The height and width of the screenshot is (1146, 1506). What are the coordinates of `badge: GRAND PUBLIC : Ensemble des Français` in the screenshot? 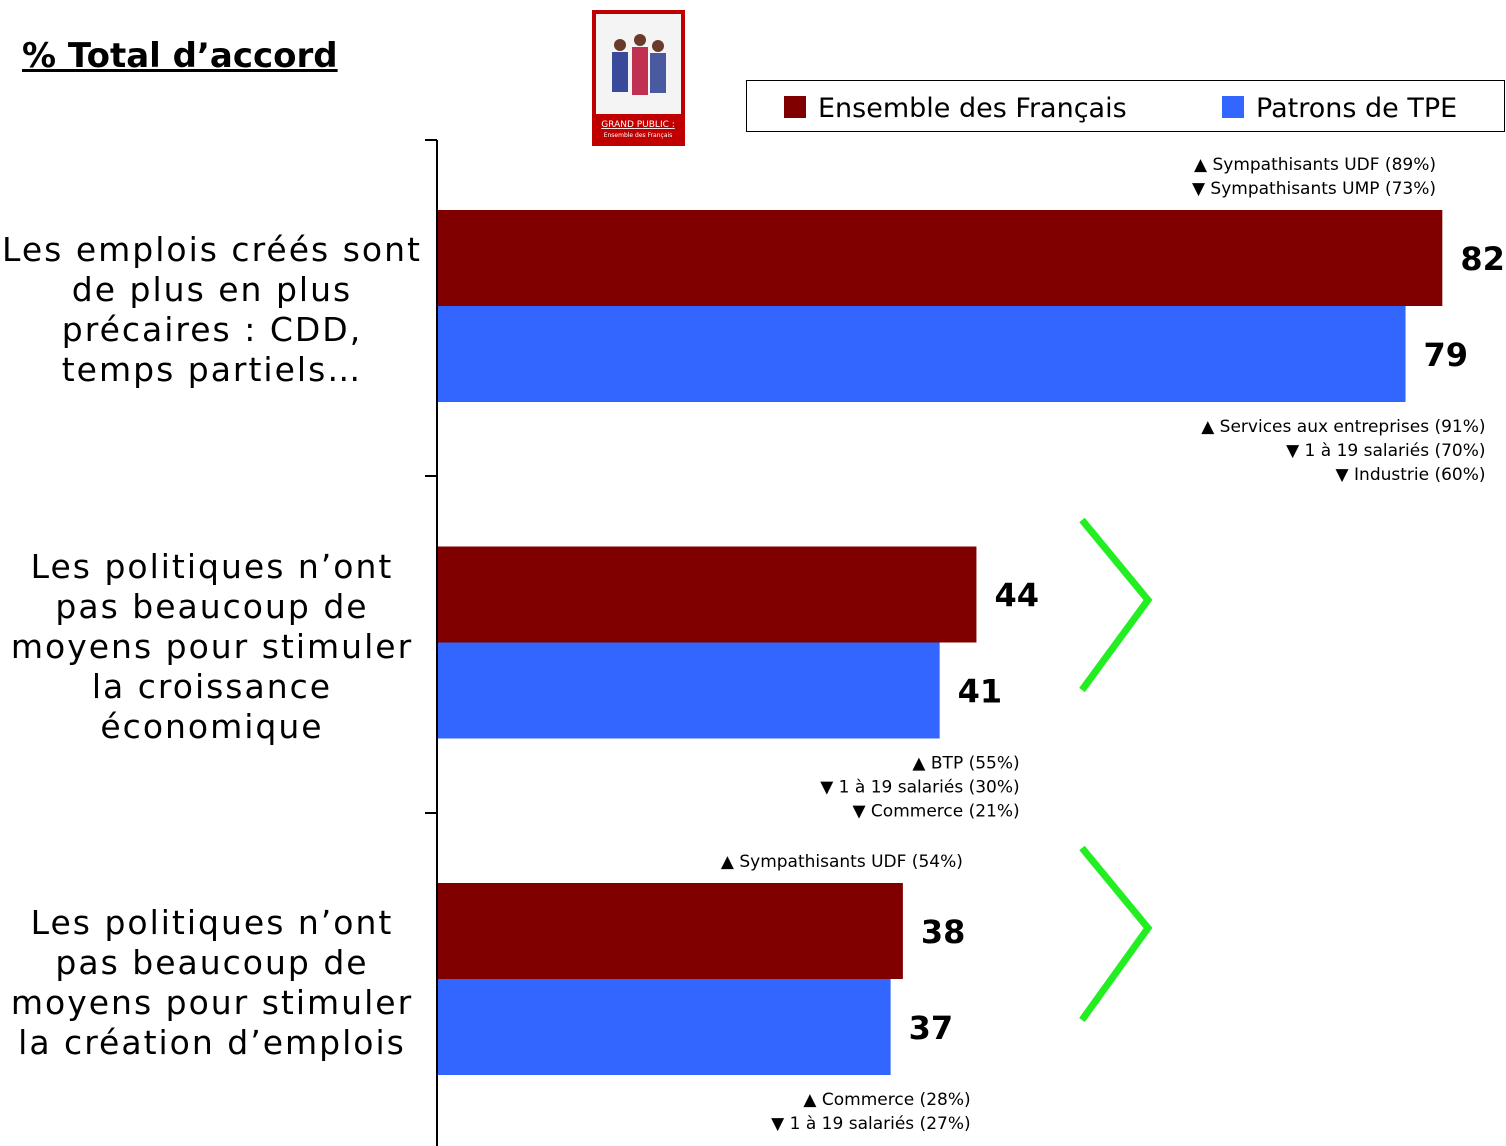 It's located at (638, 78).